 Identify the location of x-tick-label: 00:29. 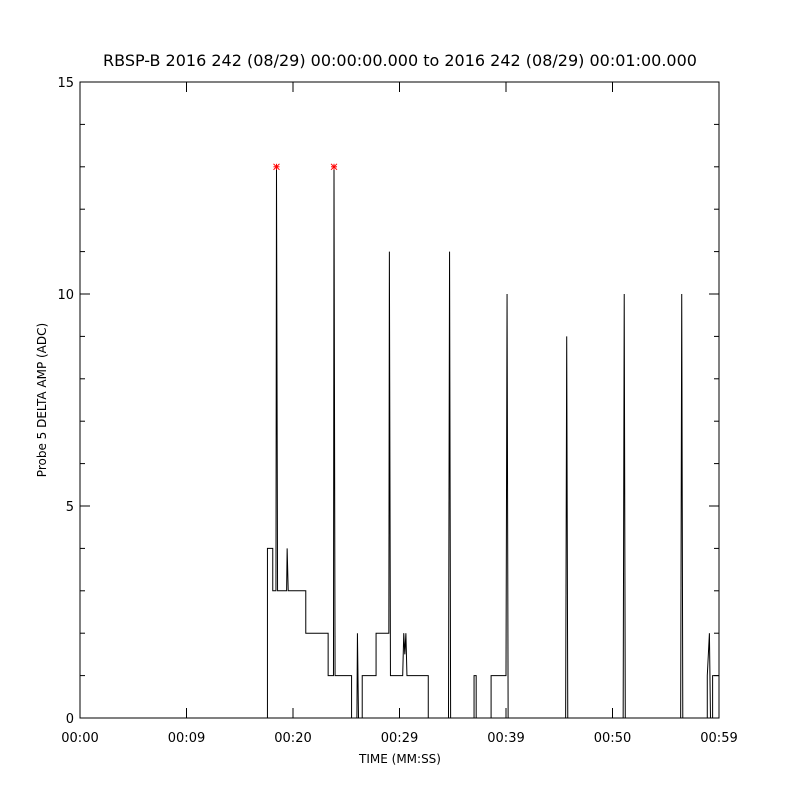
(399, 738).